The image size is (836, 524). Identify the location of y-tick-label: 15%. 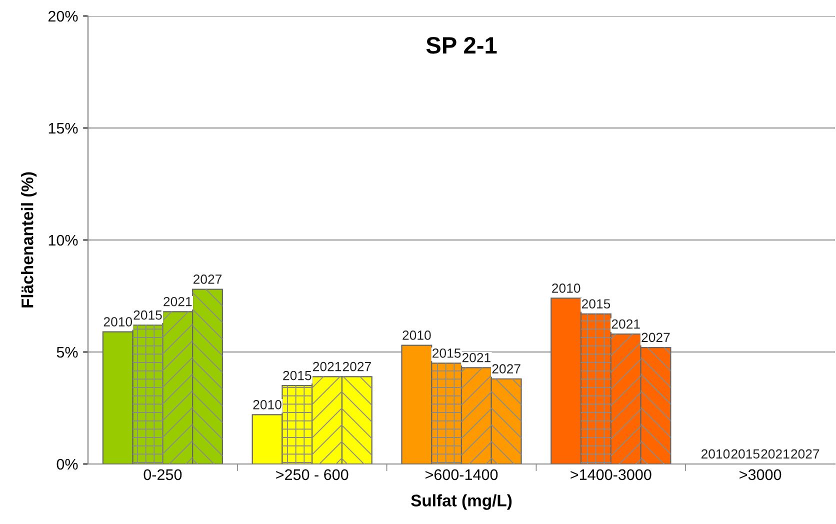
(63, 128).